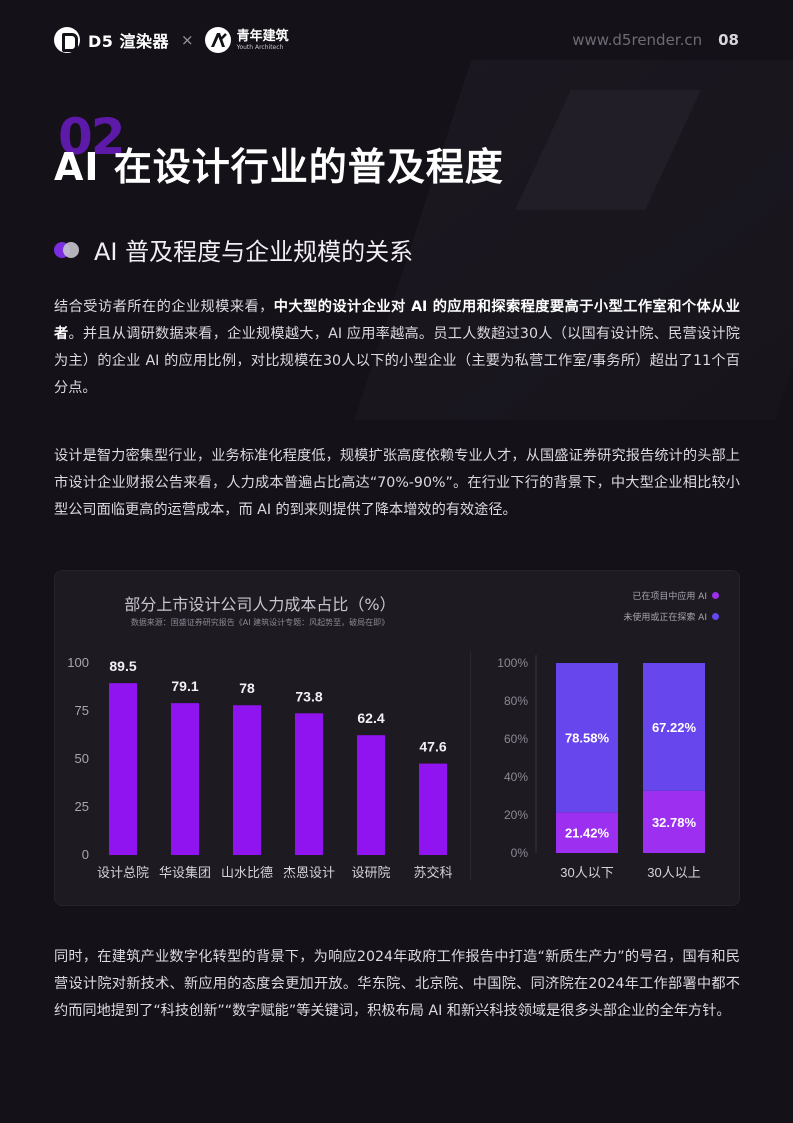 This screenshot has height=1123, width=793. What do you see at coordinates (247, 872) in the screenshot?
I see `x-category-label: 山水比德` at bounding box center [247, 872].